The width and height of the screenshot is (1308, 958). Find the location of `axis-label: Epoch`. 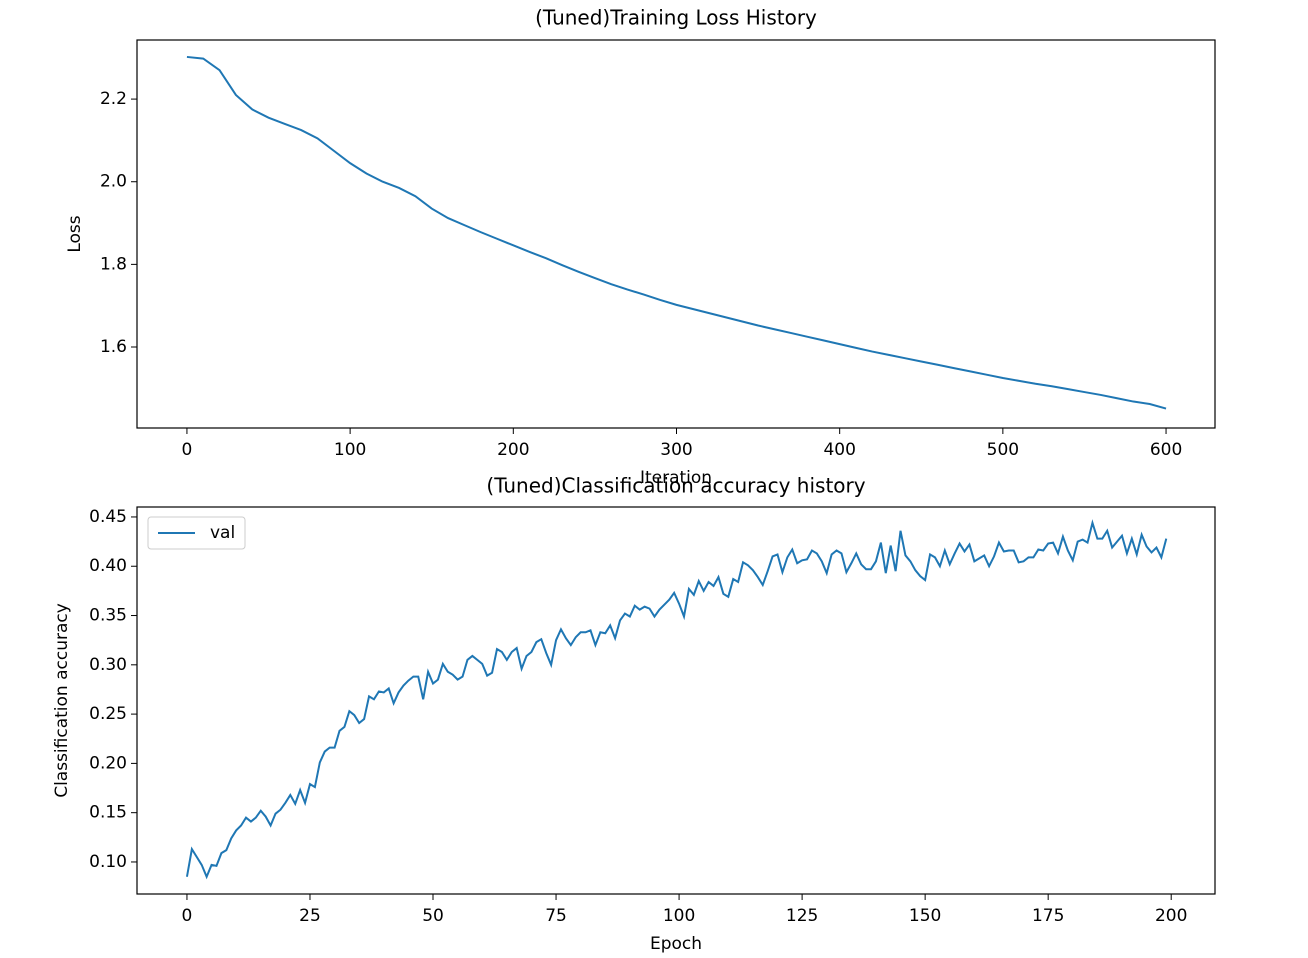

axis-label: Epoch is located at coordinates (676, 944).